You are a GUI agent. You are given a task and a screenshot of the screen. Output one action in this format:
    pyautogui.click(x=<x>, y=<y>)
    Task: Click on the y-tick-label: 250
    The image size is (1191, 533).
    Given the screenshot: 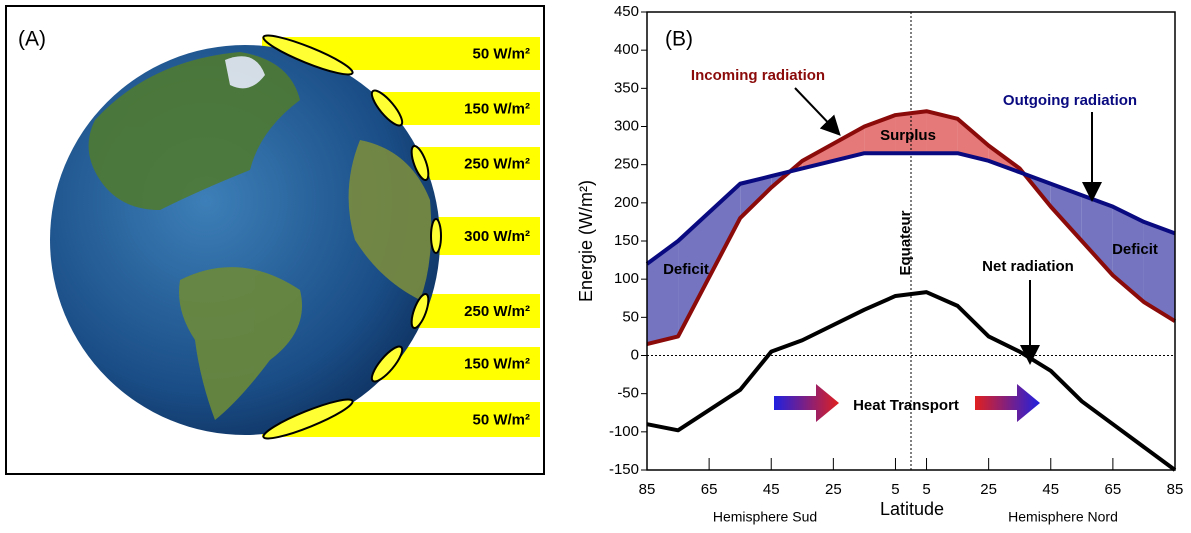 What is the action you would take?
    pyautogui.click(x=626, y=164)
    